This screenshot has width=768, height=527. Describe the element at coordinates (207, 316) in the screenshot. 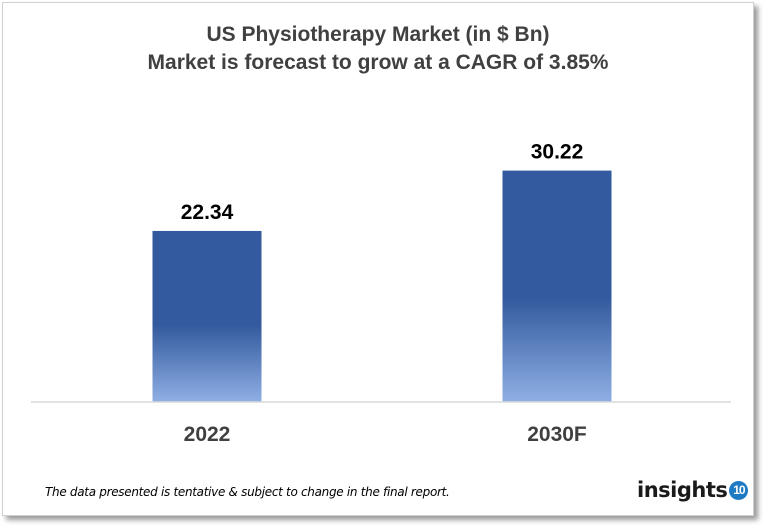

I see `bar-2022` at that location.